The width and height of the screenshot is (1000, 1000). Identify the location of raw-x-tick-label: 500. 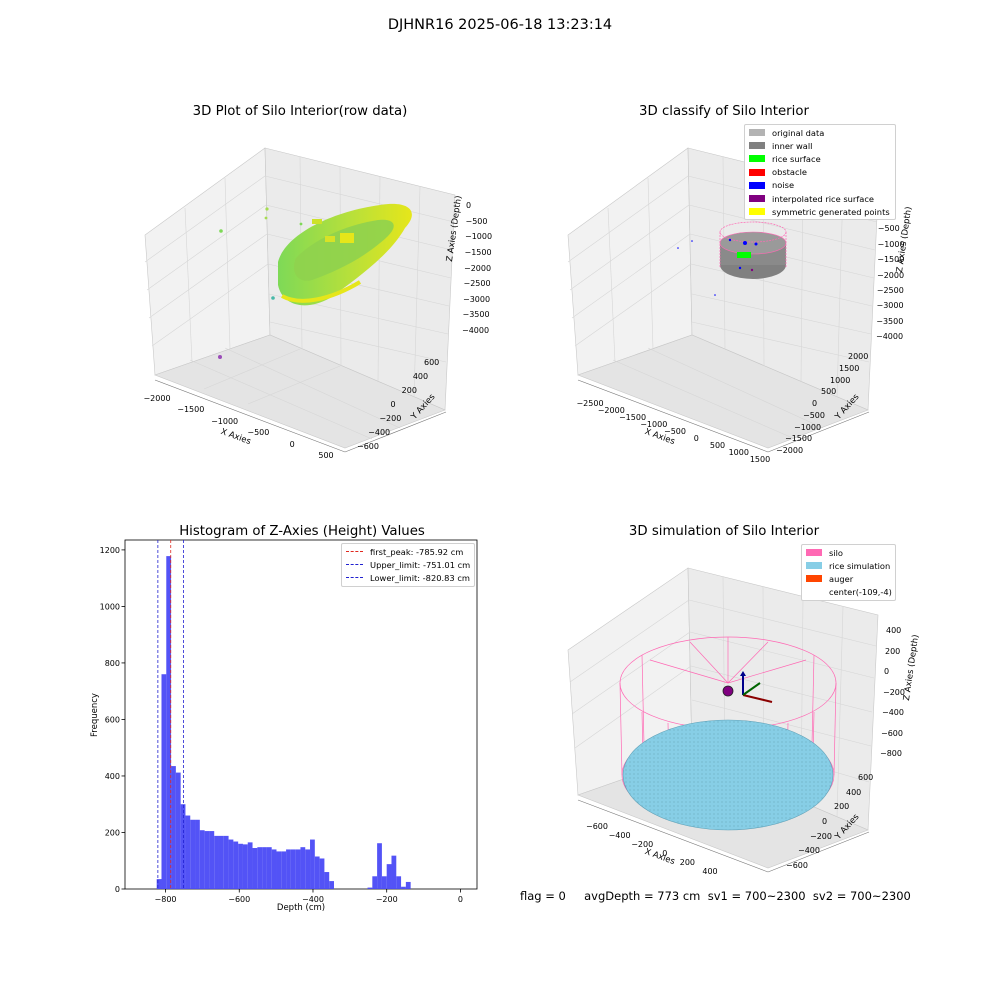
(326, 455).